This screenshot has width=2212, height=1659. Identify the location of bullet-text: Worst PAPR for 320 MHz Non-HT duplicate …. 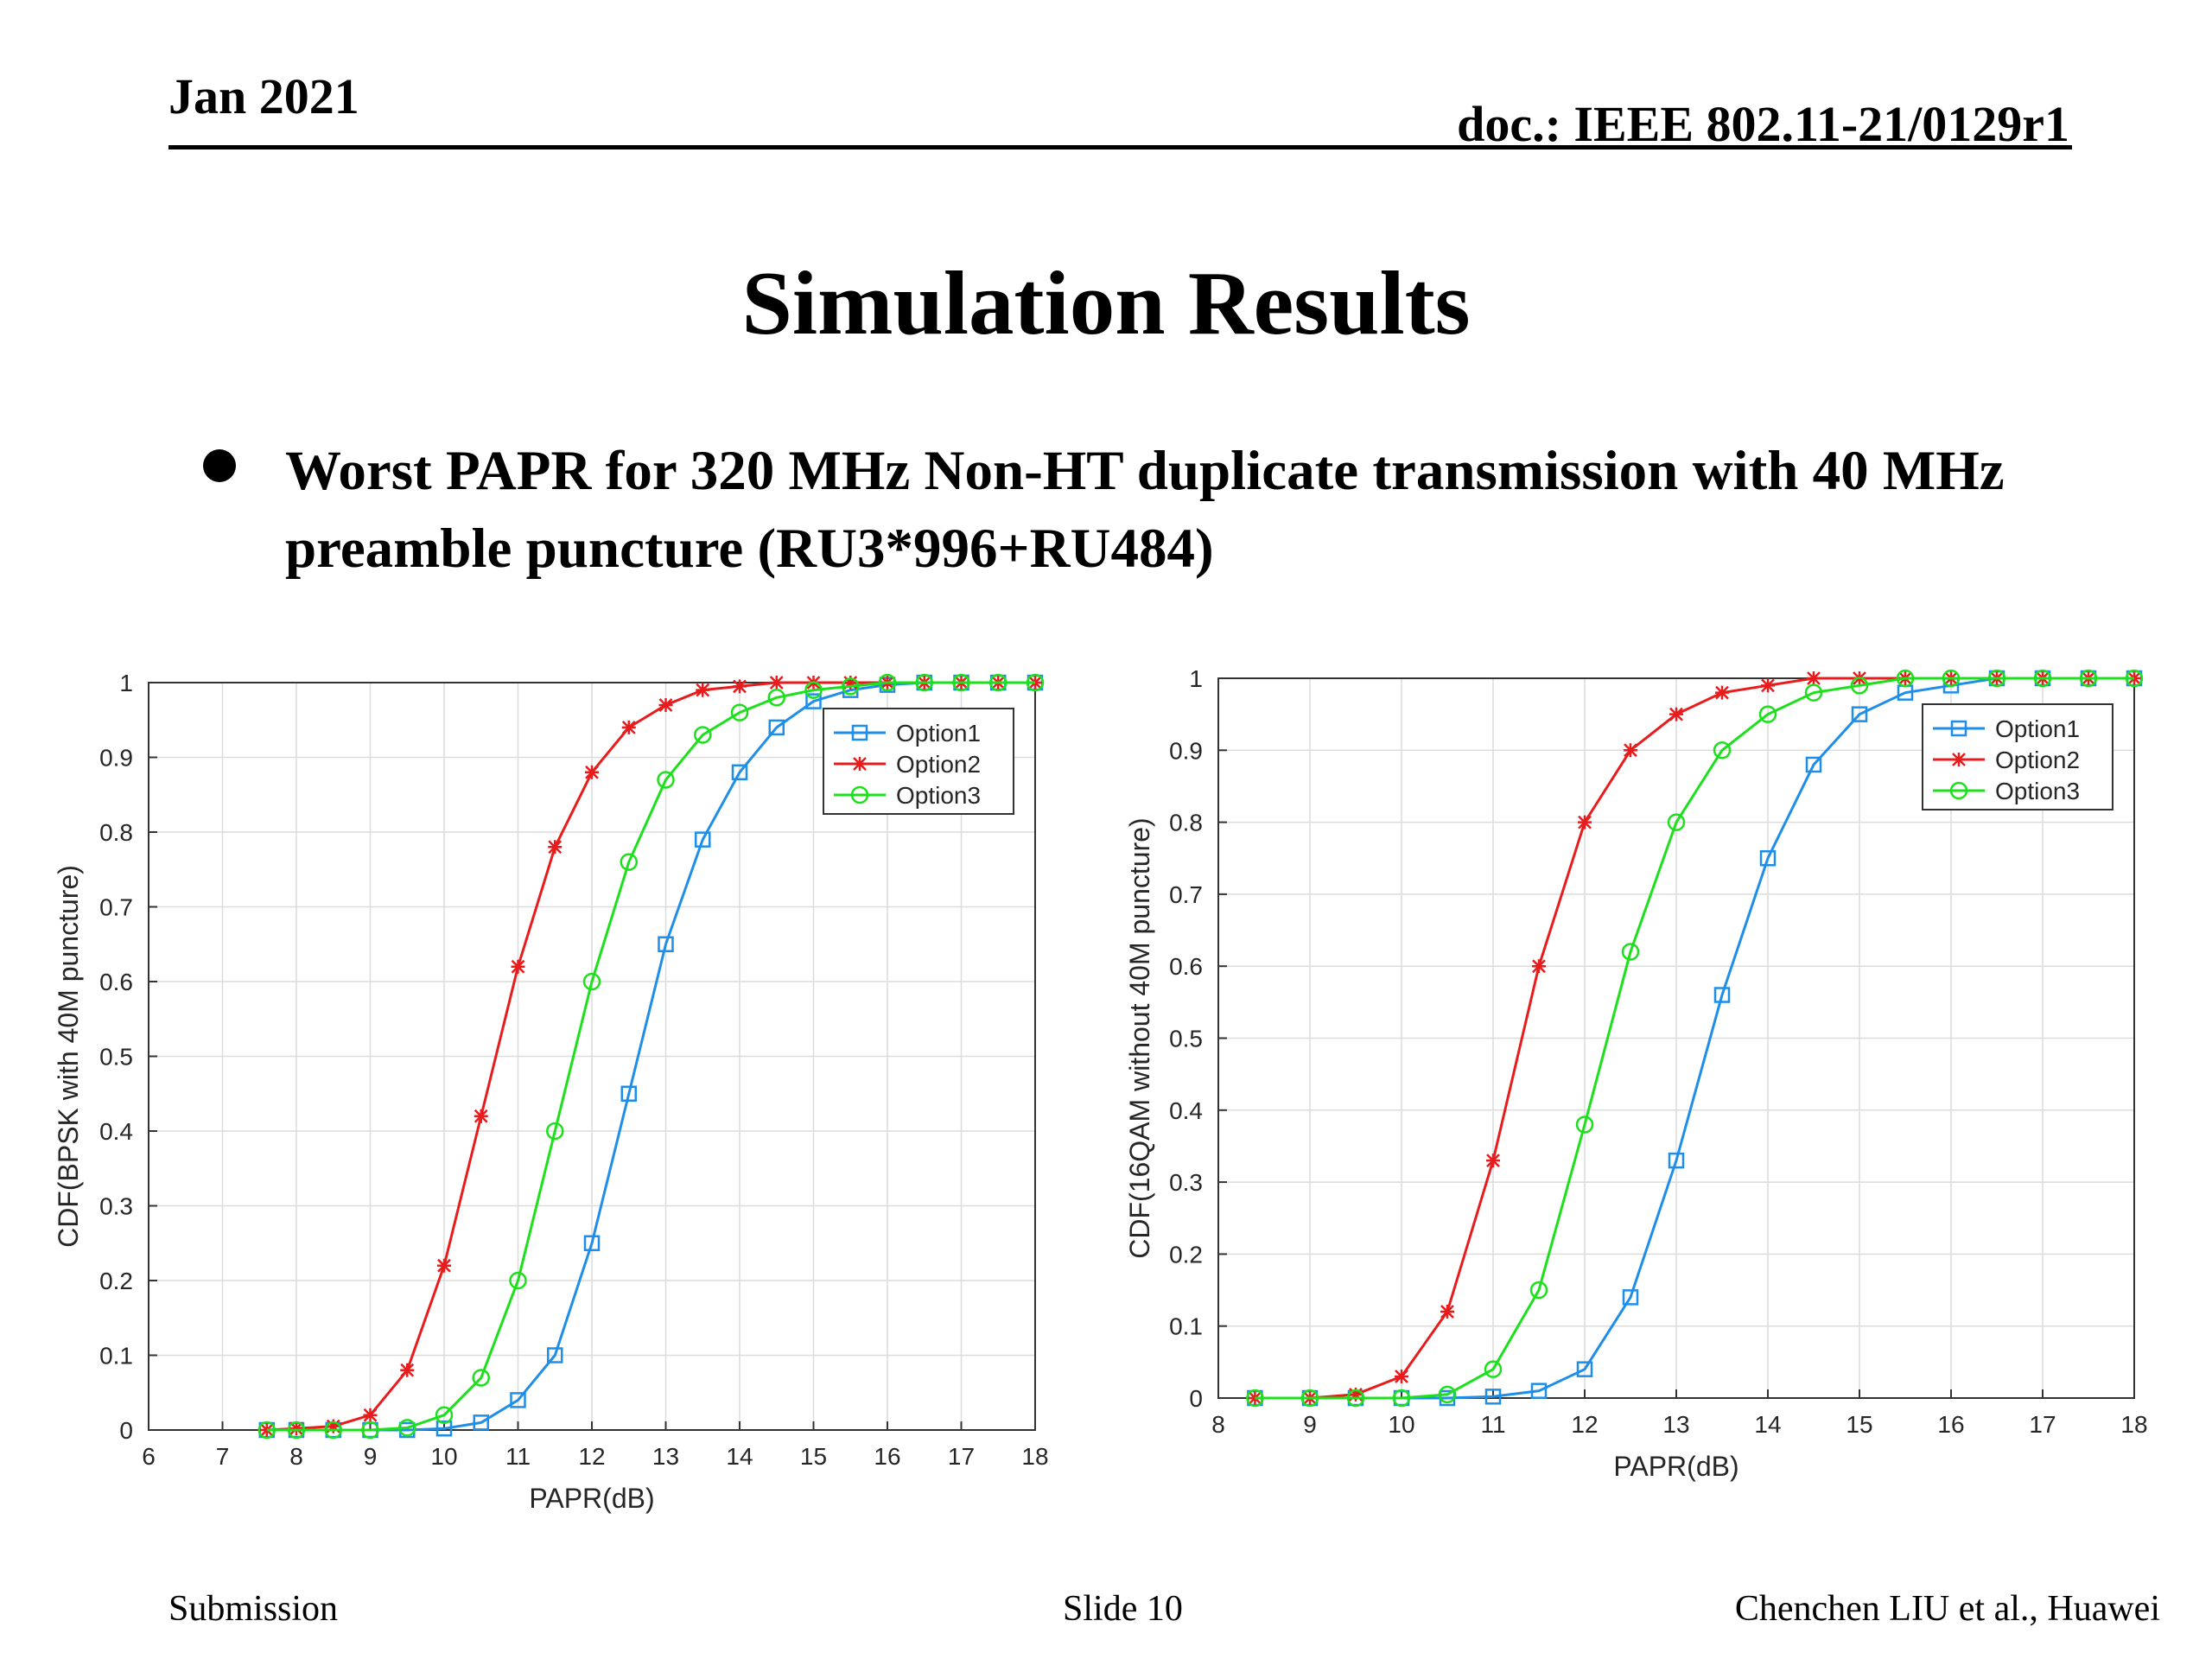
(1145, 510).